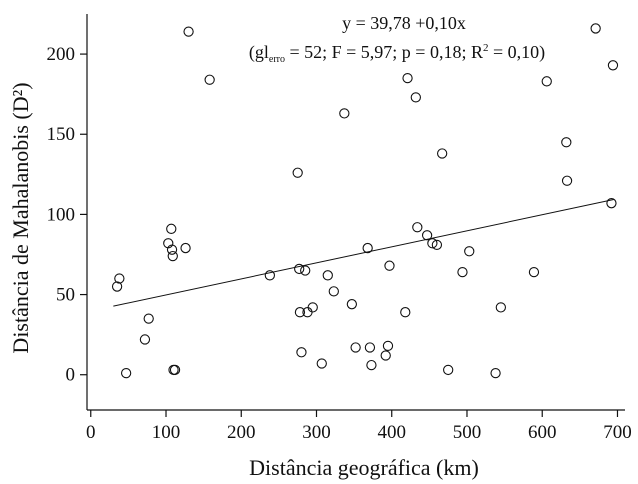 This screenshot has width=638, height=484. What do you see at coordinates (404, 23) in the screenshot?
I see `regression-equation: y = 39,78 +0,10x` at bounding box center [404, 23].